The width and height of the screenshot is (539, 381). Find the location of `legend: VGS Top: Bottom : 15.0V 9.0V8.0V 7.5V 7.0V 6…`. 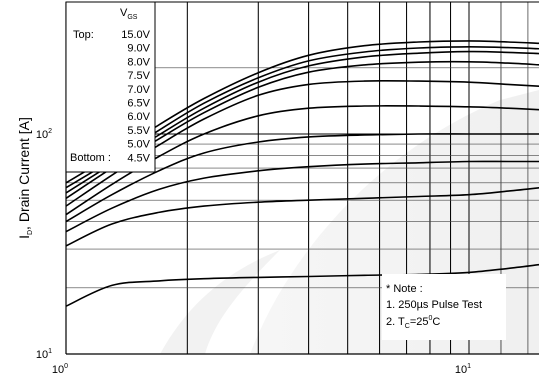

legend: VGS Top: Bottom : 15.0V 9.0V8.0V 7.5V 7.0V 6… is located at coordinates (110, 87).